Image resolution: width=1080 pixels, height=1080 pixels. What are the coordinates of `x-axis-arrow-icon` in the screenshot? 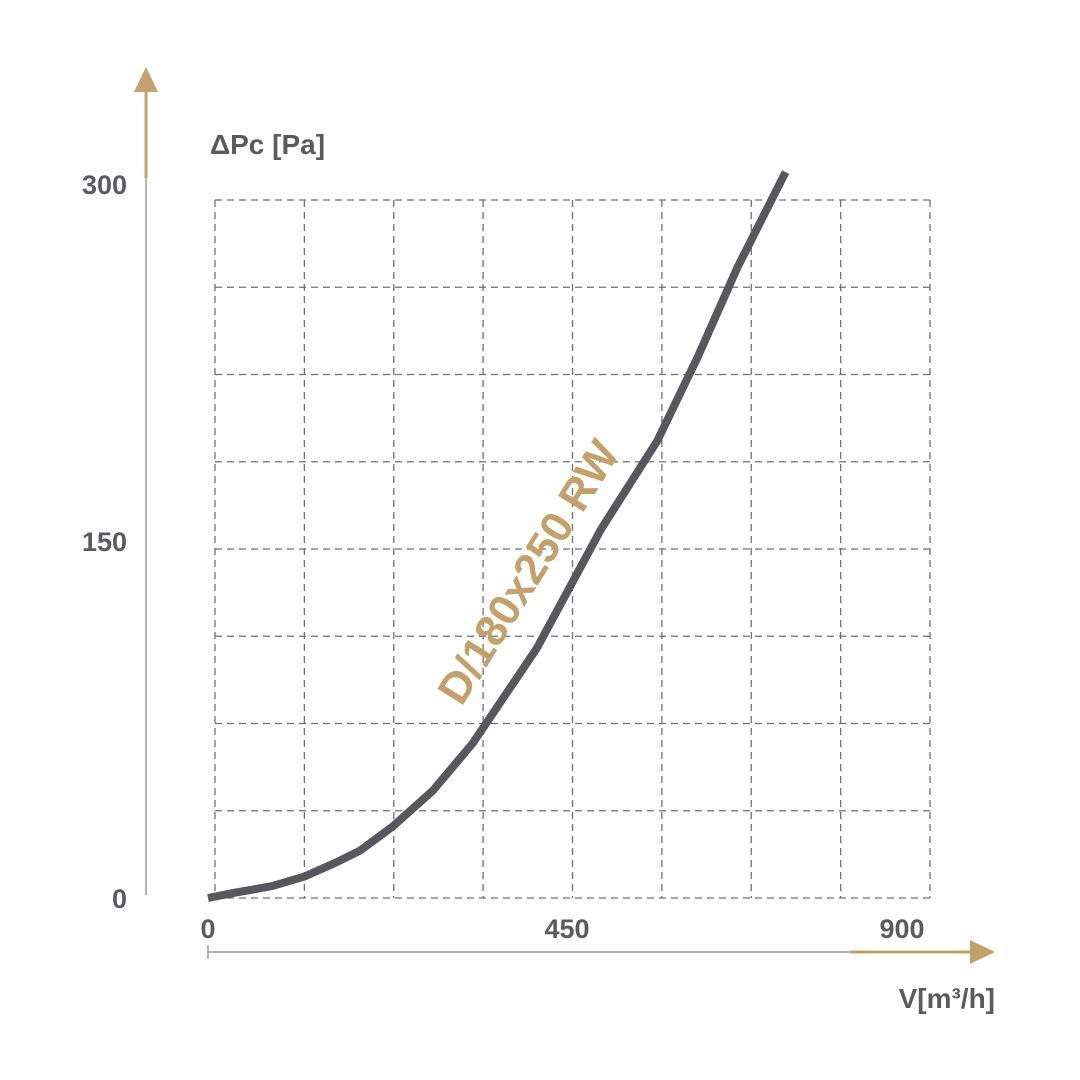 It's located at (982, 952).